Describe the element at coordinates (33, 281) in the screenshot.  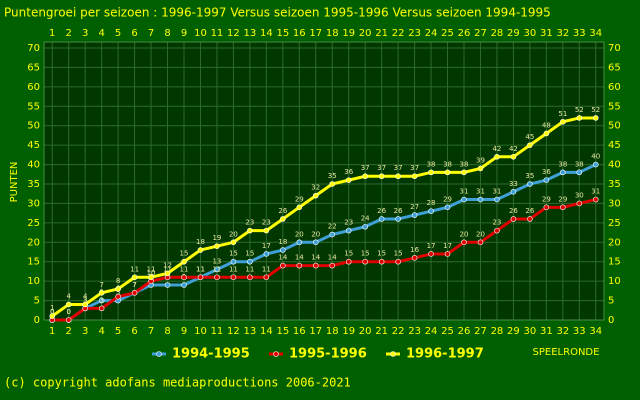
I see `y-tick-label: 10` at that location.